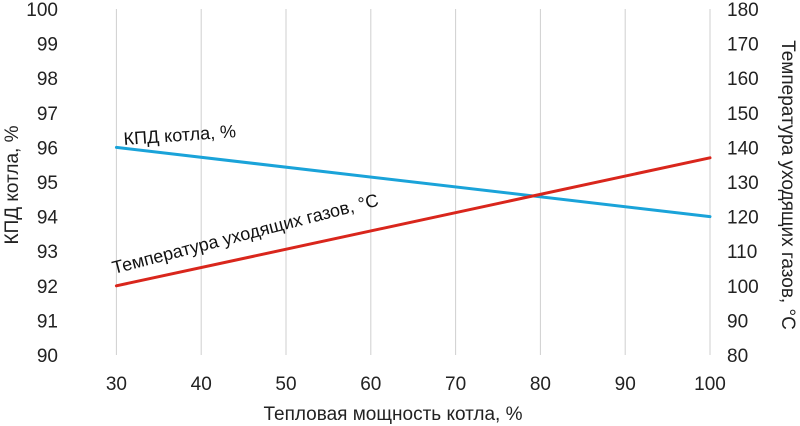 The width and height of the screenshot is (800, 426). I want to click on y-right-tick-label: 180, so click(743, 10).